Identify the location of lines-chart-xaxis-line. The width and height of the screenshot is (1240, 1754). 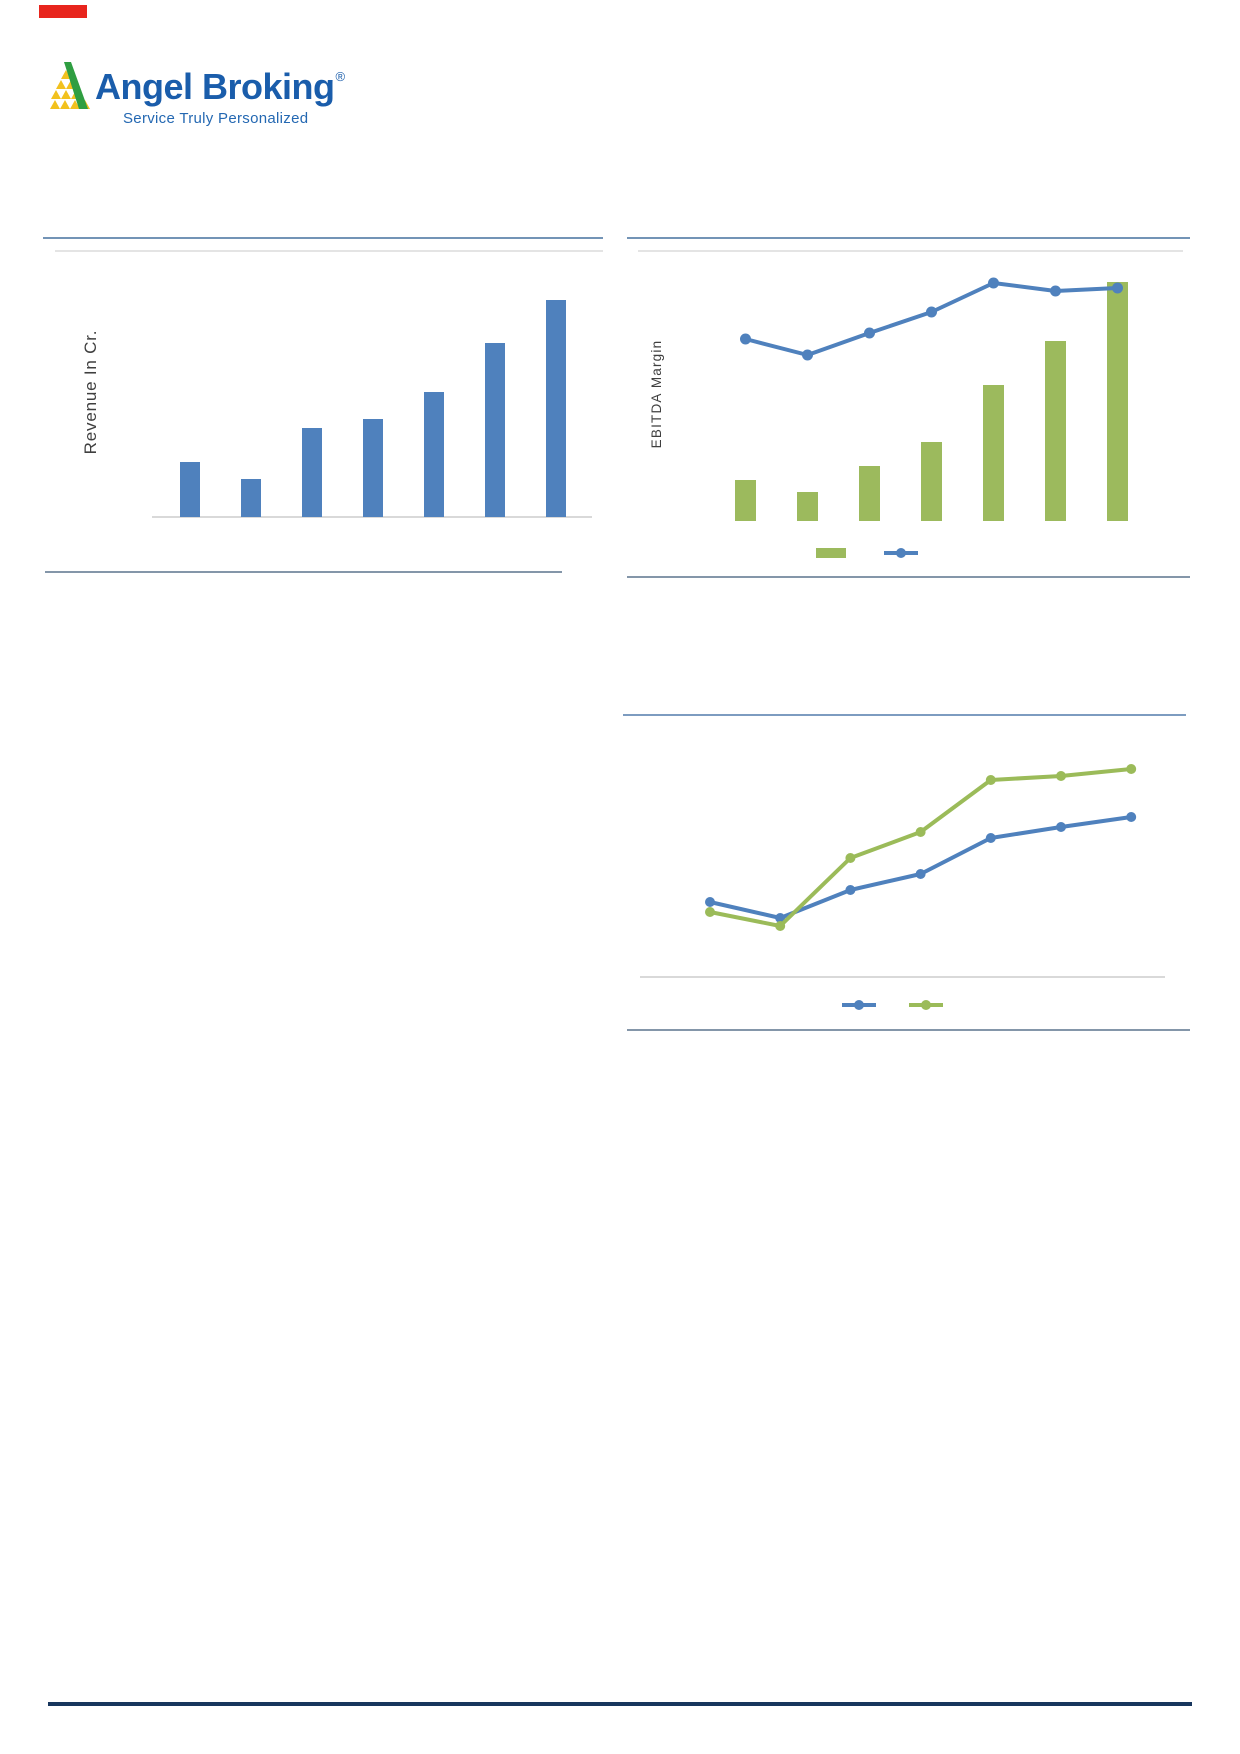
(902, 977).